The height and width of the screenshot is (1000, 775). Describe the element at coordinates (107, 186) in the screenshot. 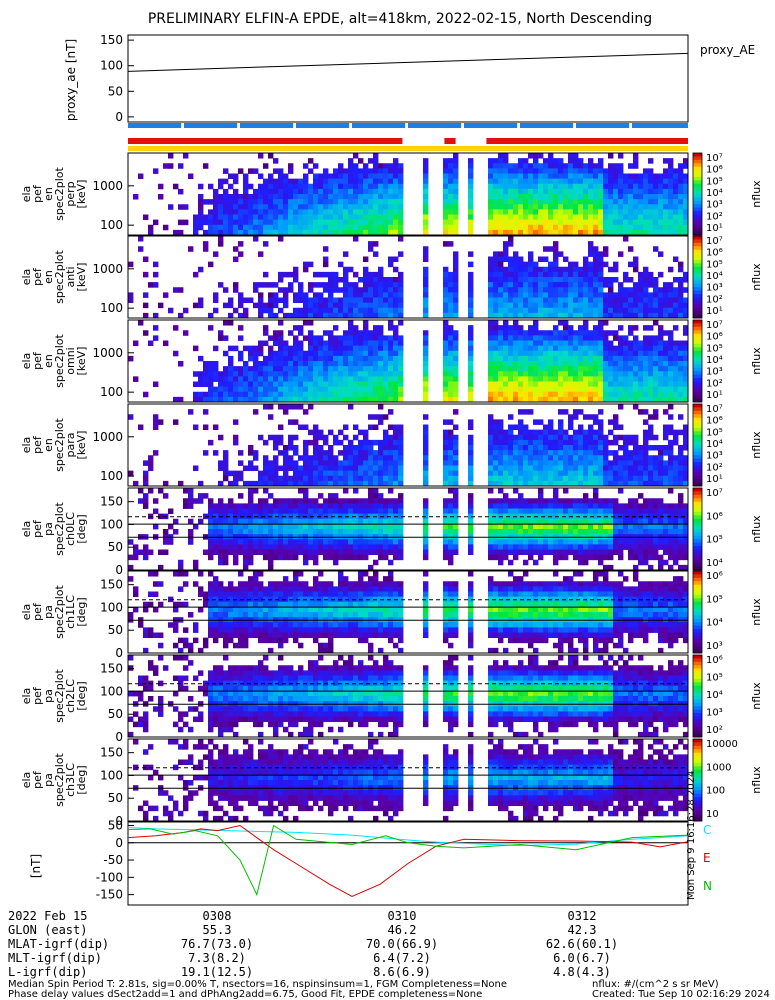

I see `y-tick-label: 1000` at that location.